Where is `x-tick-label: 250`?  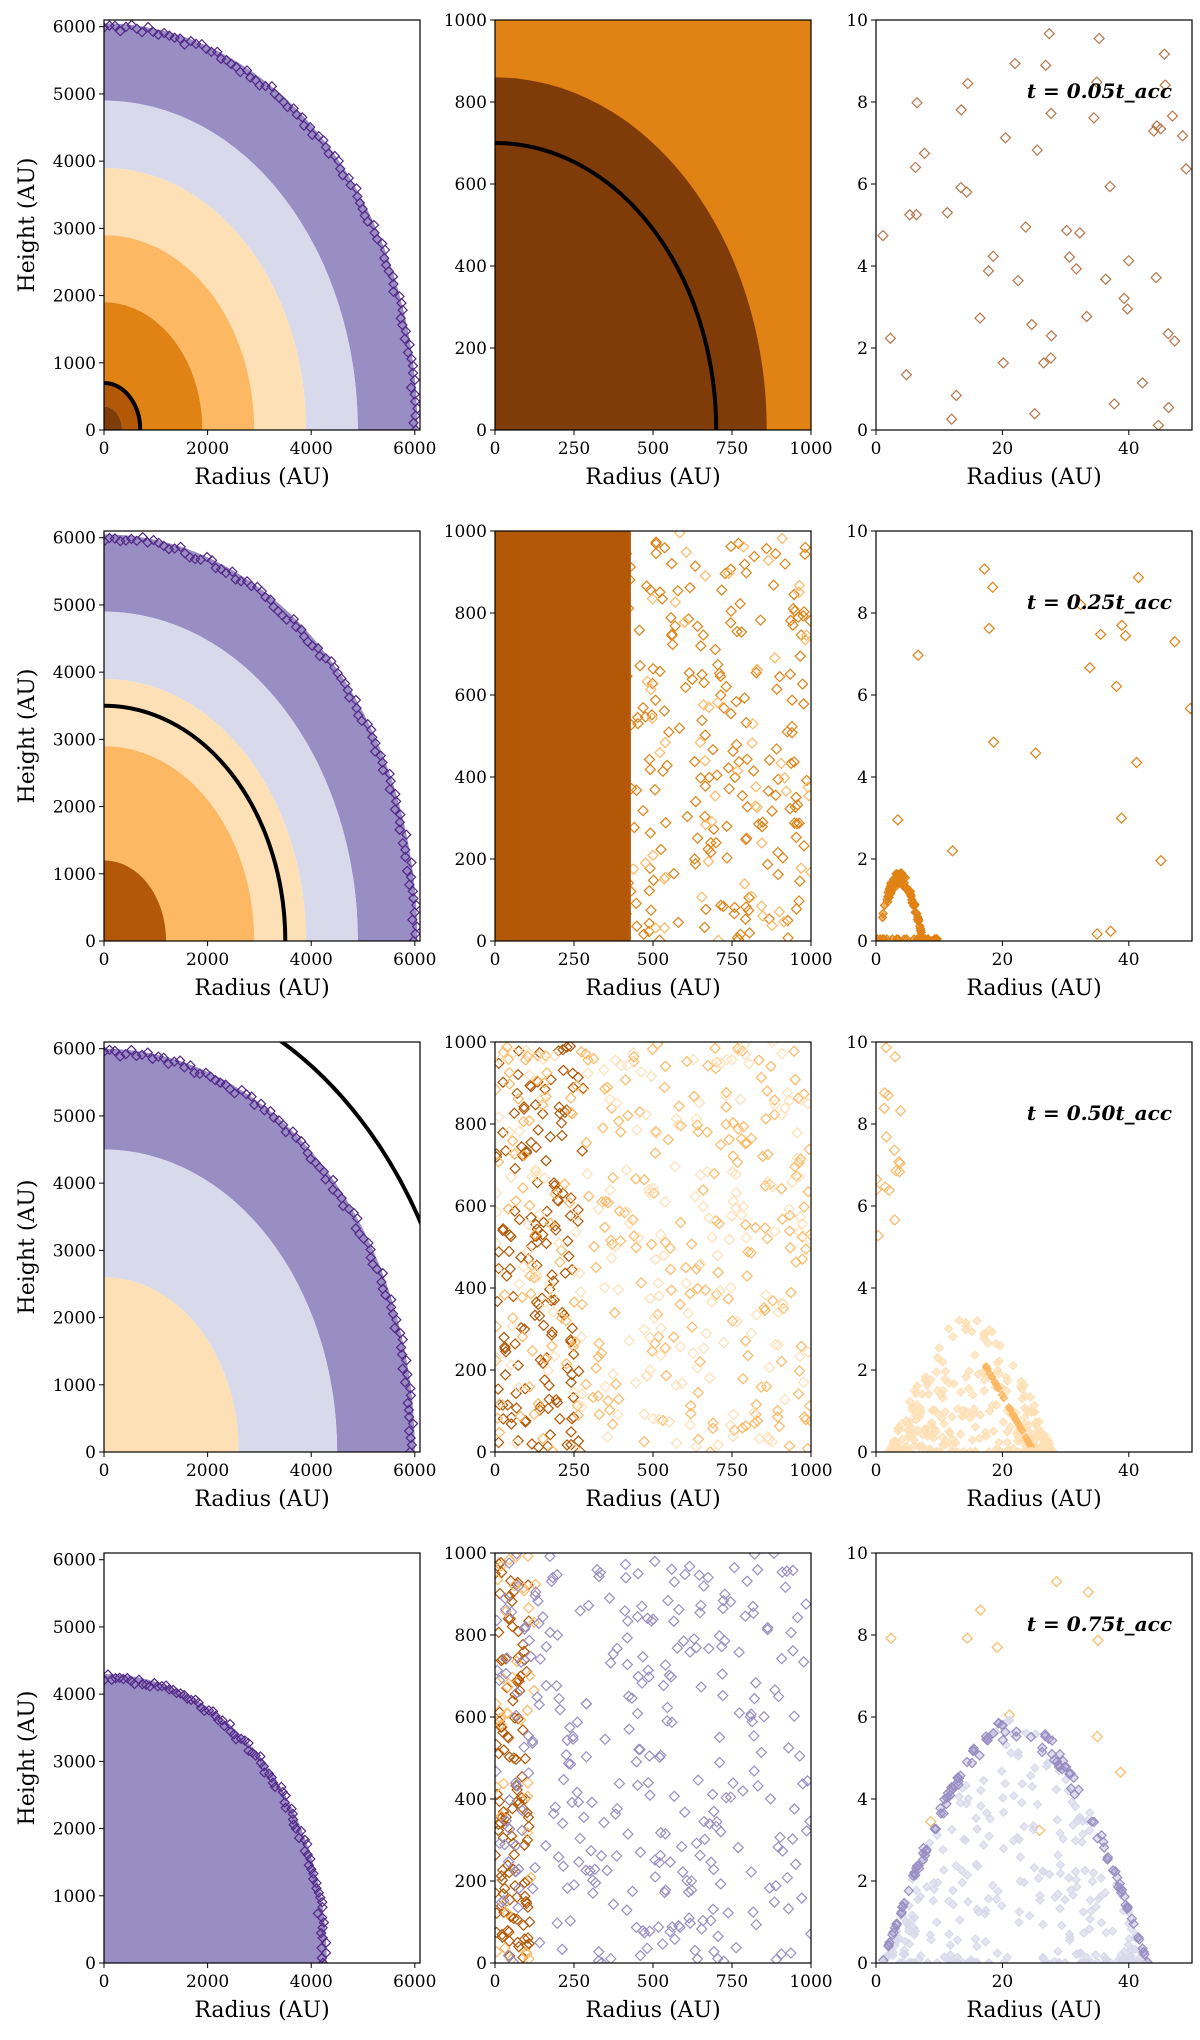
x-tick-label: 250 is located at coordinates (574, 1471).